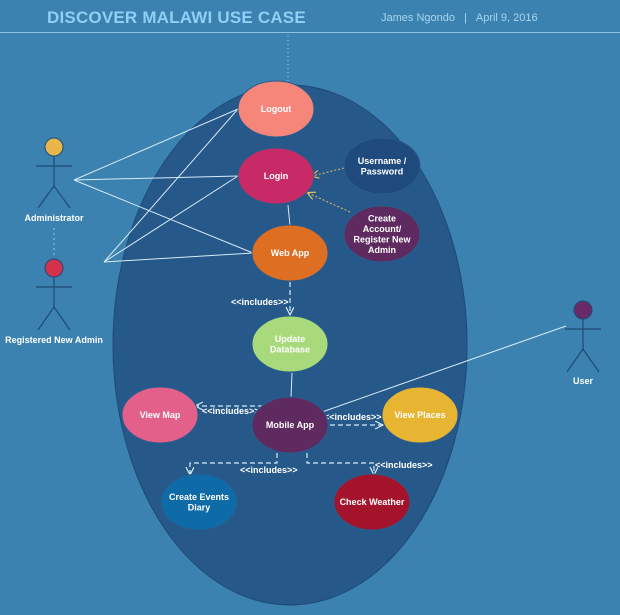  I want to click on use-case-logout-shape, so click(276, 109).